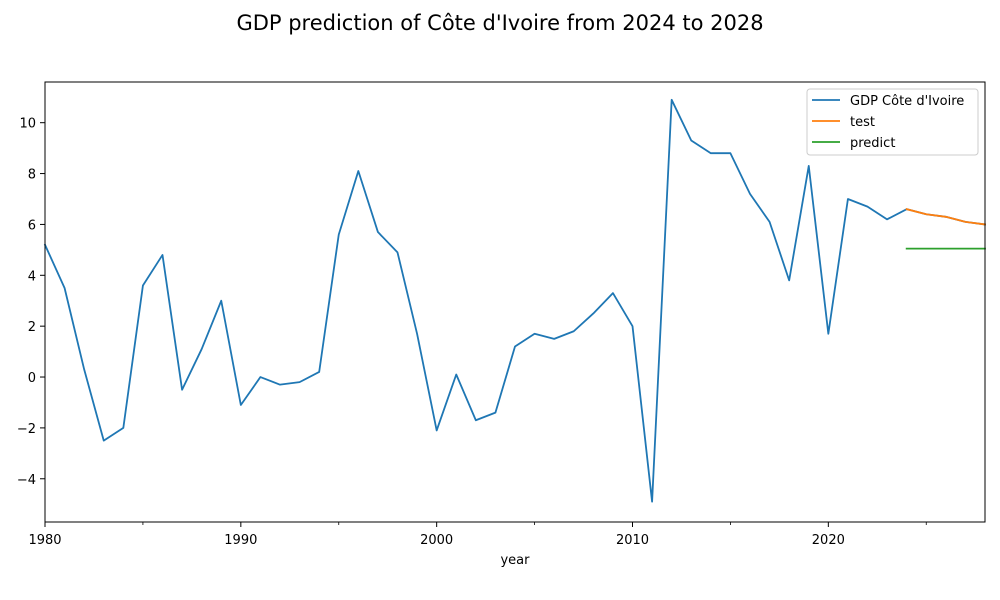 Image resolution: width=1000 pixels, height=600 pixels. I want to click on legend-box, so click(892, 122).